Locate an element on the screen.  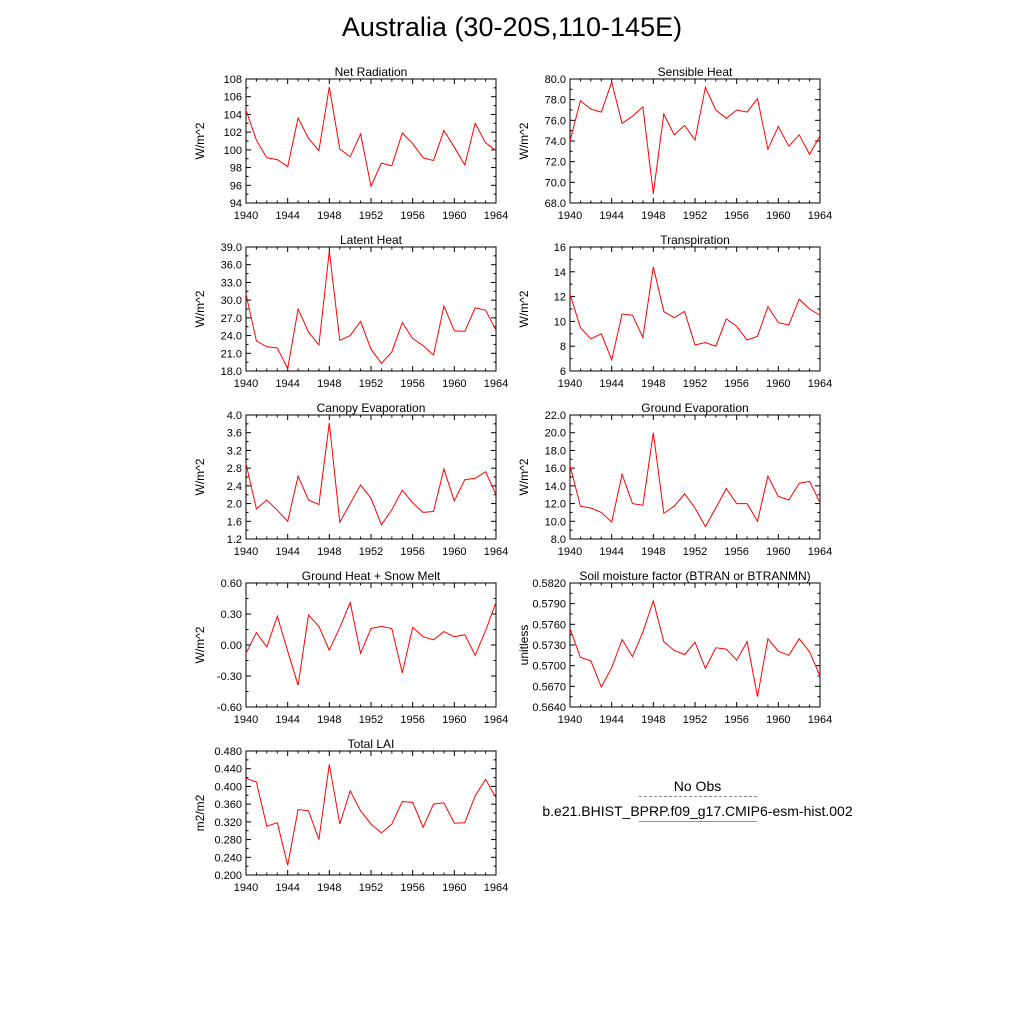
y-tick-label: 78.0 is located at coordinates (555, 101).